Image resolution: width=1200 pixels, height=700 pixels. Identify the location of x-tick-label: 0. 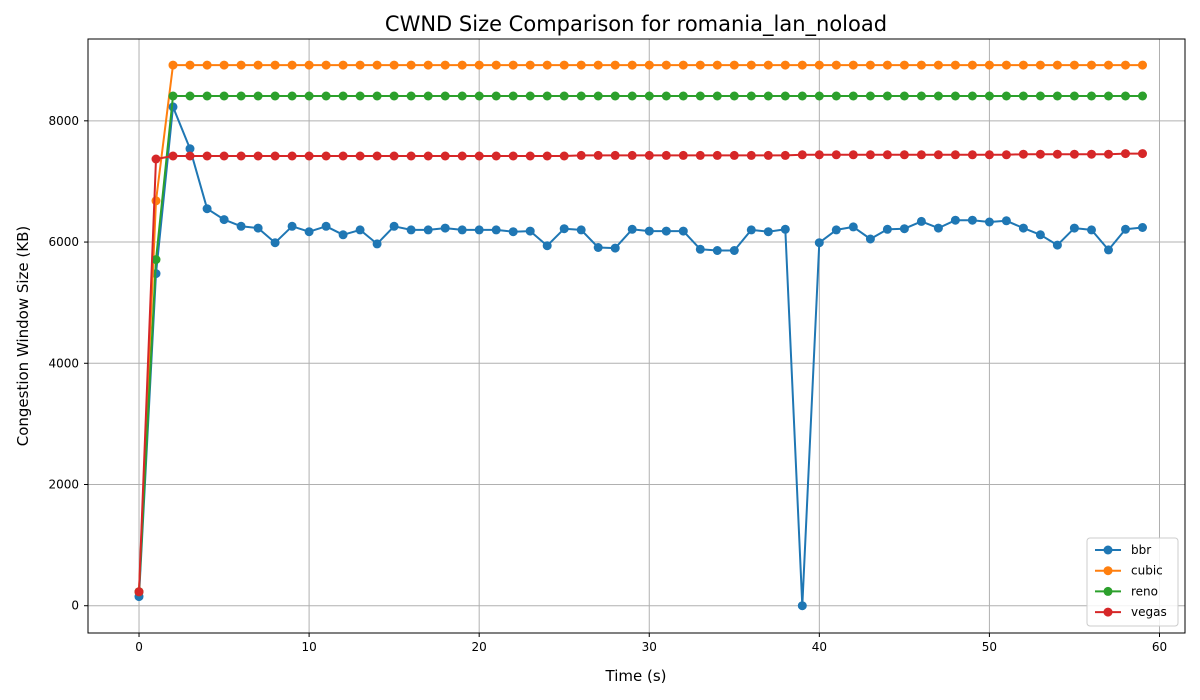
(139, 647).